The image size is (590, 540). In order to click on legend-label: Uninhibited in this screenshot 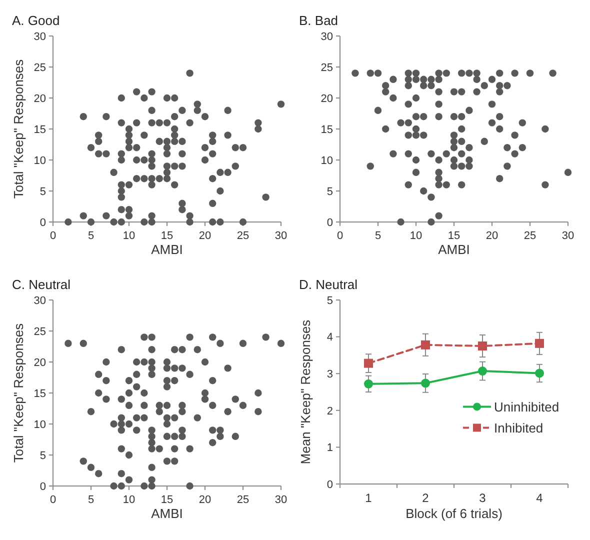, I will do `click(527, 407)`.